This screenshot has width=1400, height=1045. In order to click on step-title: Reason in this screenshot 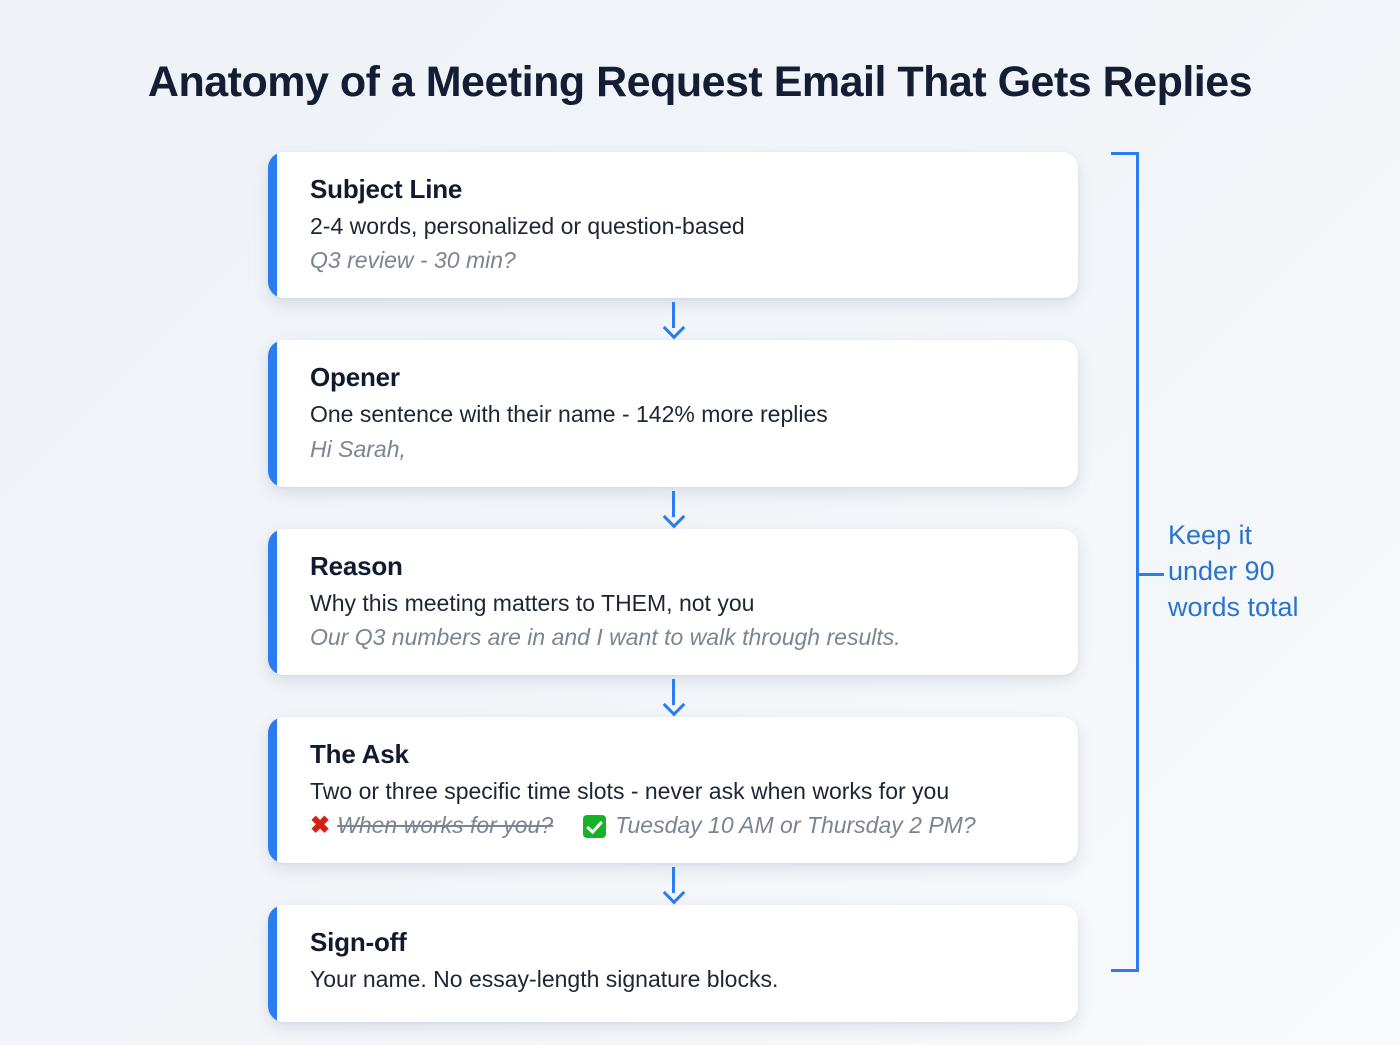, I will do `click(356, 565)`.